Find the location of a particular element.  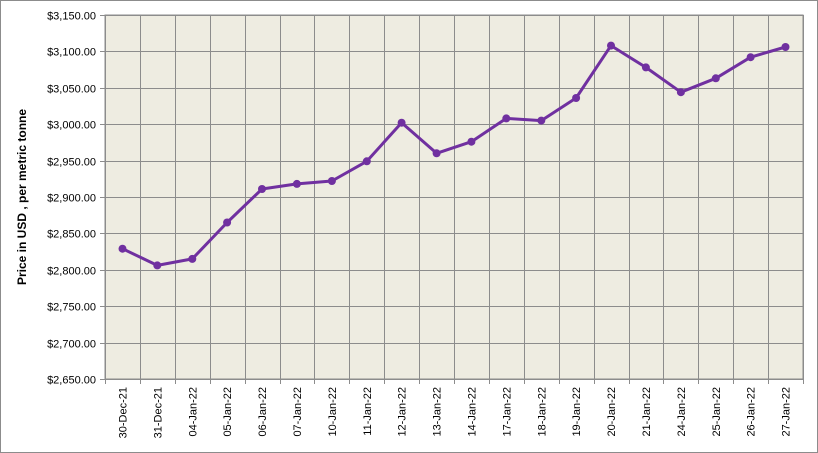

x-tick-label: 26-Jan-22 is located at coordinates (752, 412).